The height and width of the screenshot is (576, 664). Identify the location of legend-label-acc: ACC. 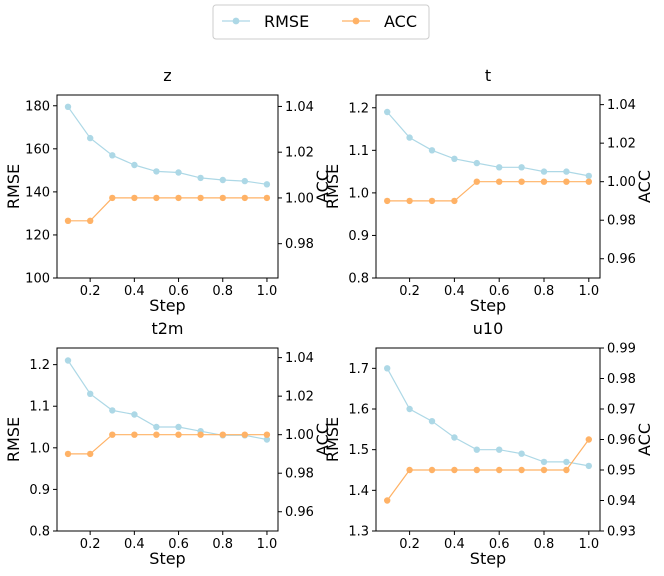
(400, 21).